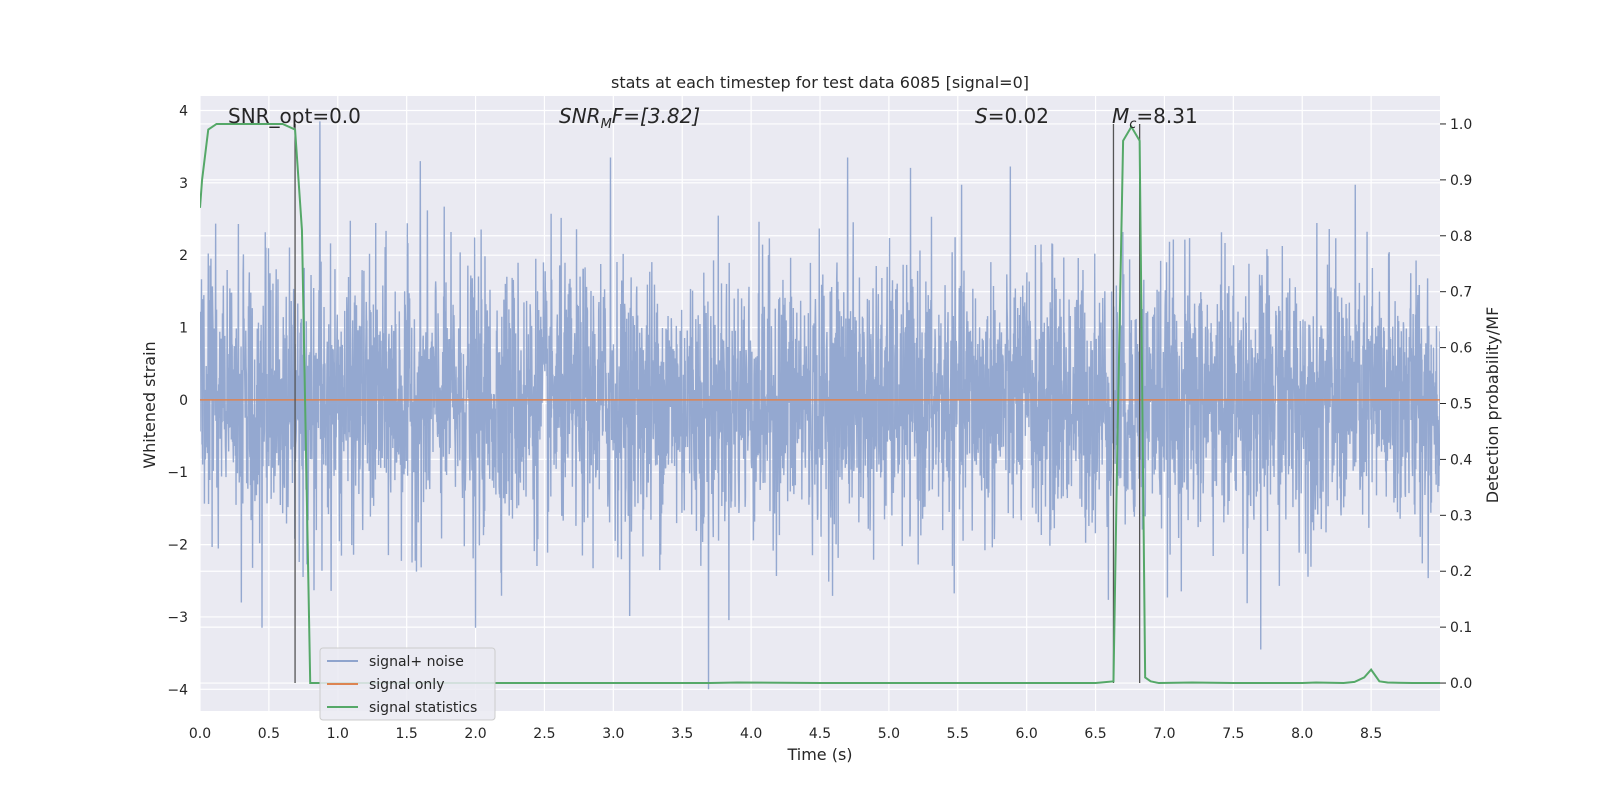  What do you see at coordinates (889, 734) in the screenshot?
I see `x-tick-label: 5.0` at bounding box center [889, 734].